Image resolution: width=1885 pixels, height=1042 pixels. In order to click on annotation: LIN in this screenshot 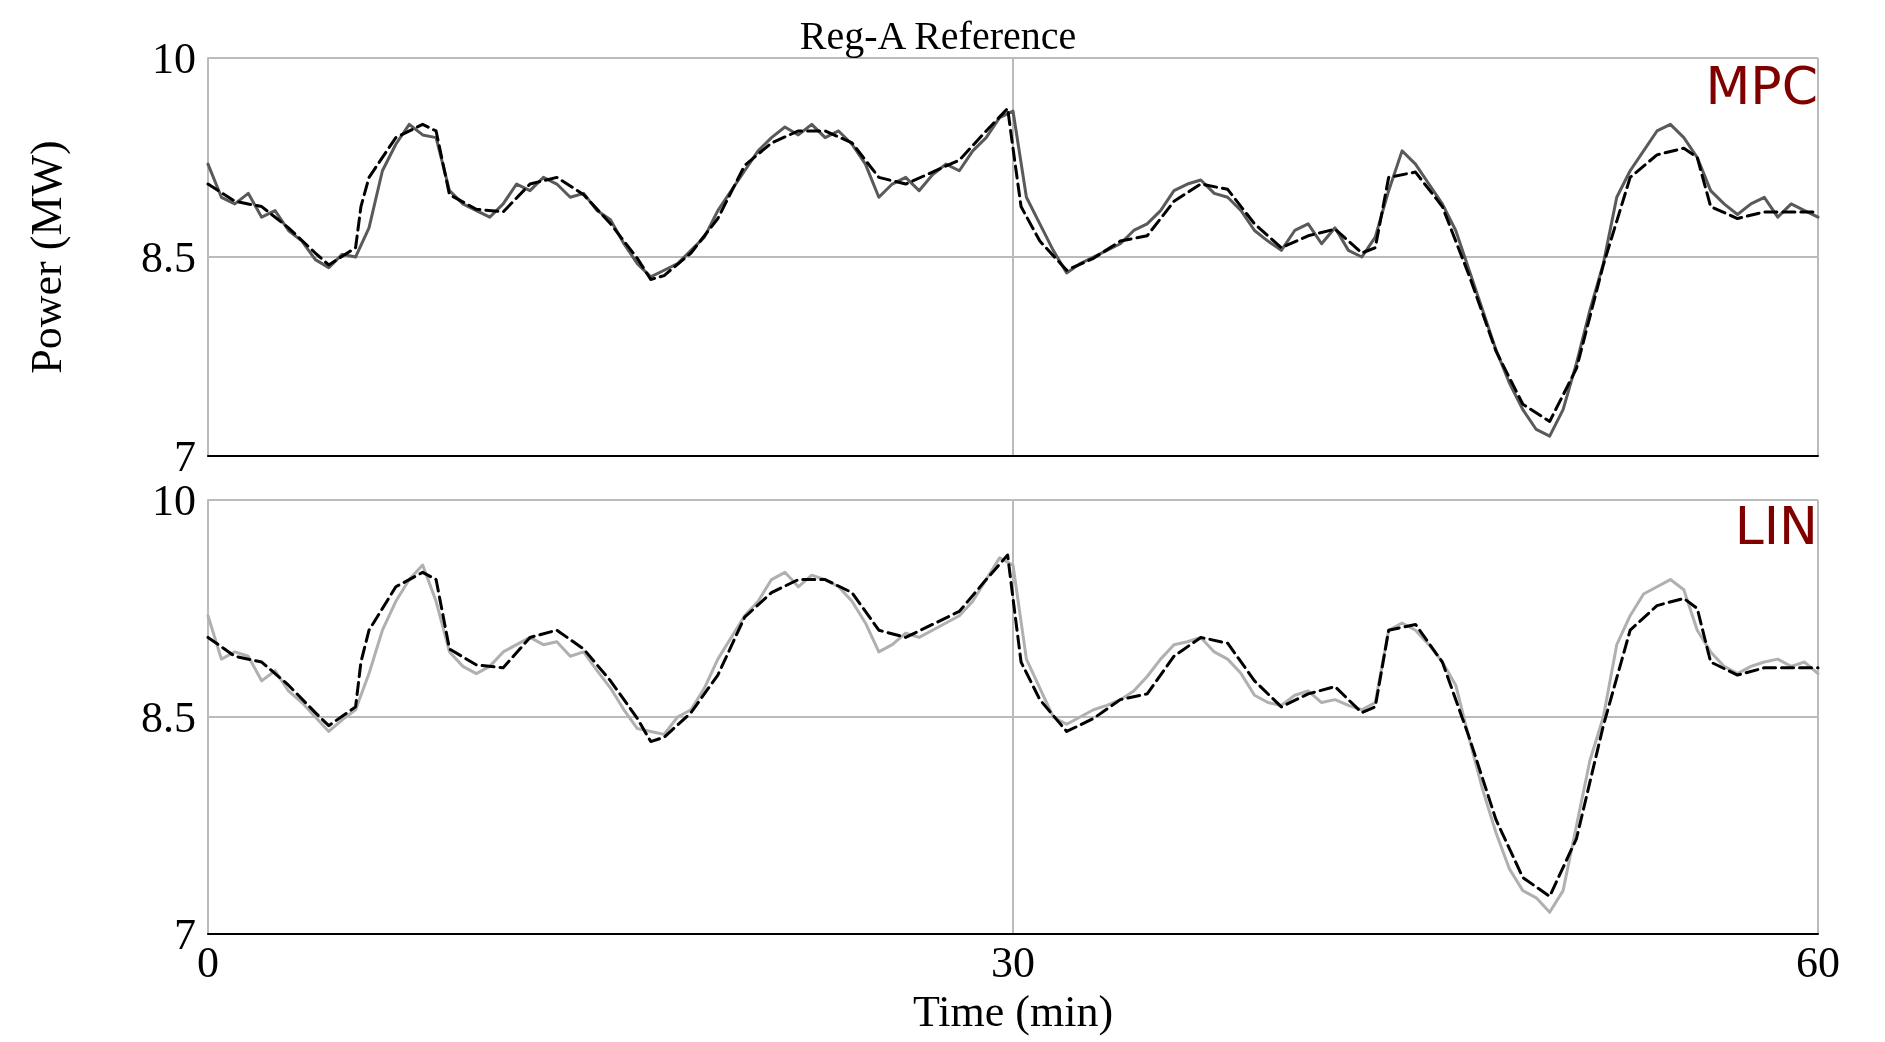, I will do `click(1776, 526)`.